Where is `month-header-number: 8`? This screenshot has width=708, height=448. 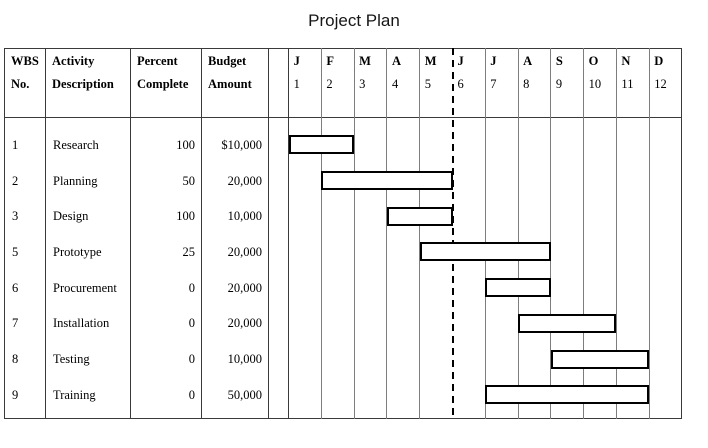 month-header-number: 8 is located at coordinates (526, 84).